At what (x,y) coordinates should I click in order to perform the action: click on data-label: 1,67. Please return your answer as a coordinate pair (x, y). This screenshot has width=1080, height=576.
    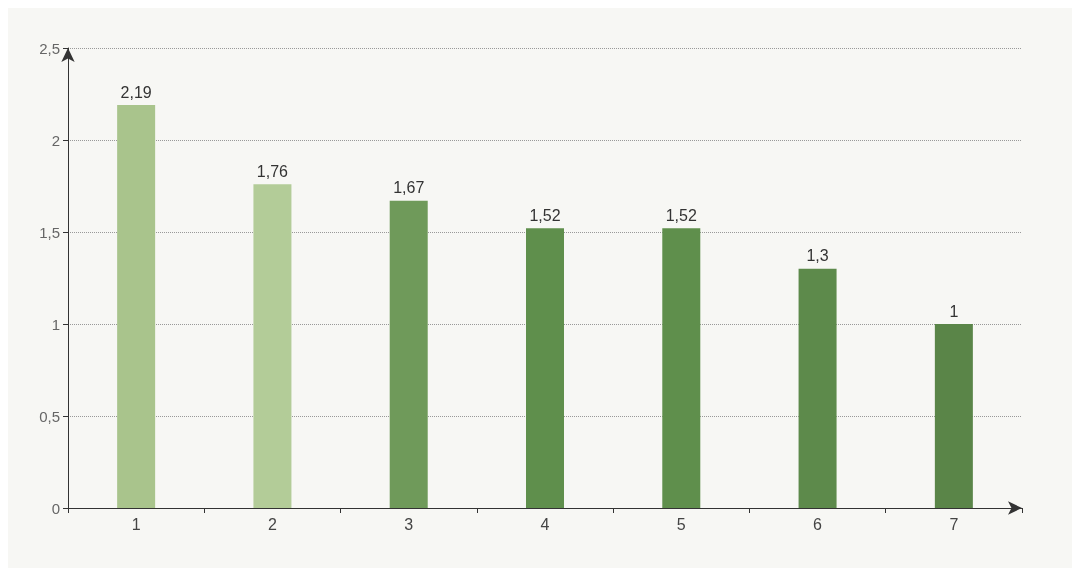
    Looking at the image, I should click on (409, 188).